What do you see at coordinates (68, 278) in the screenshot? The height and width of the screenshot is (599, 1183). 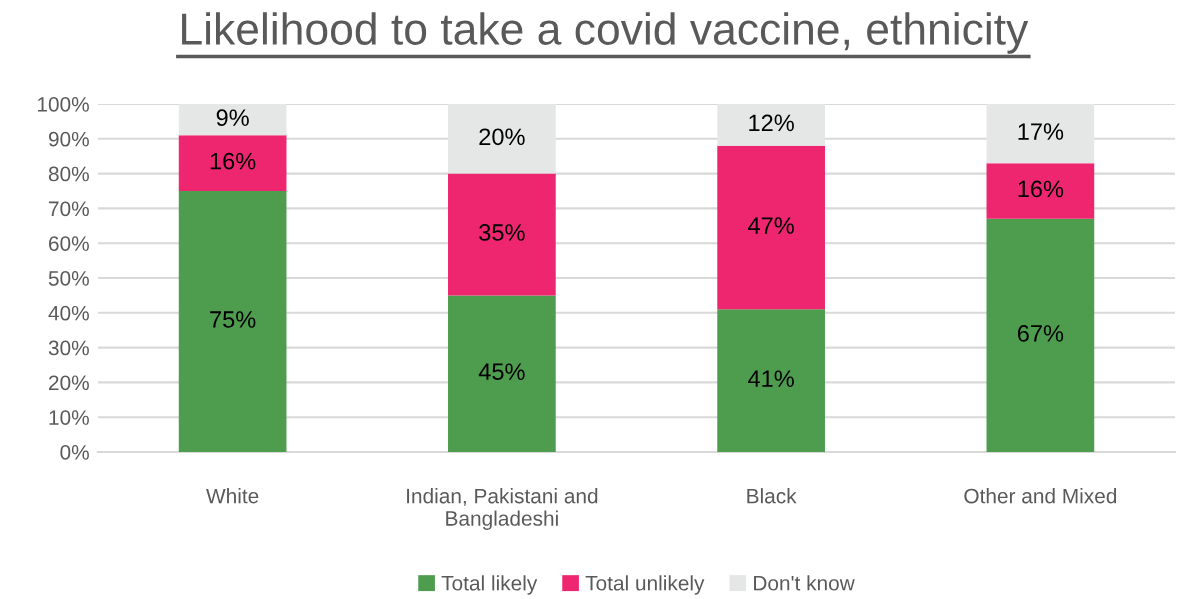 I see `y-tick-label: 50%` at bounding box center [68, 278].